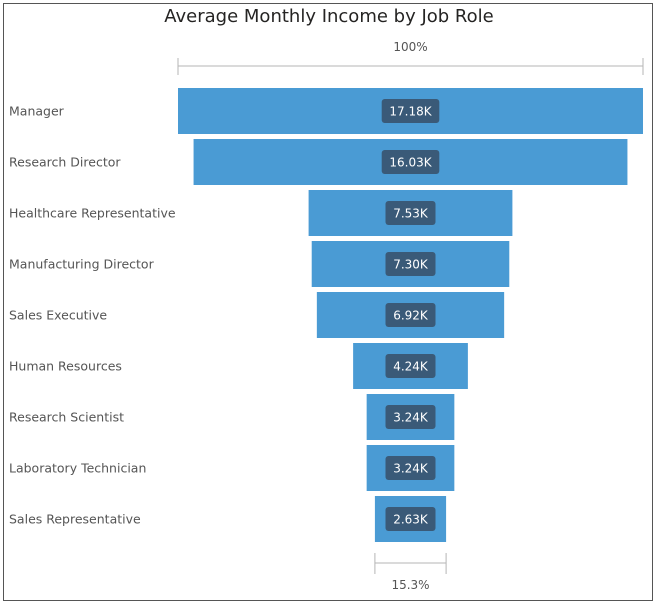 The height and width of the screenshot is (606, 658). I want to click on top-percent-label: 100%, so click(410, 47).